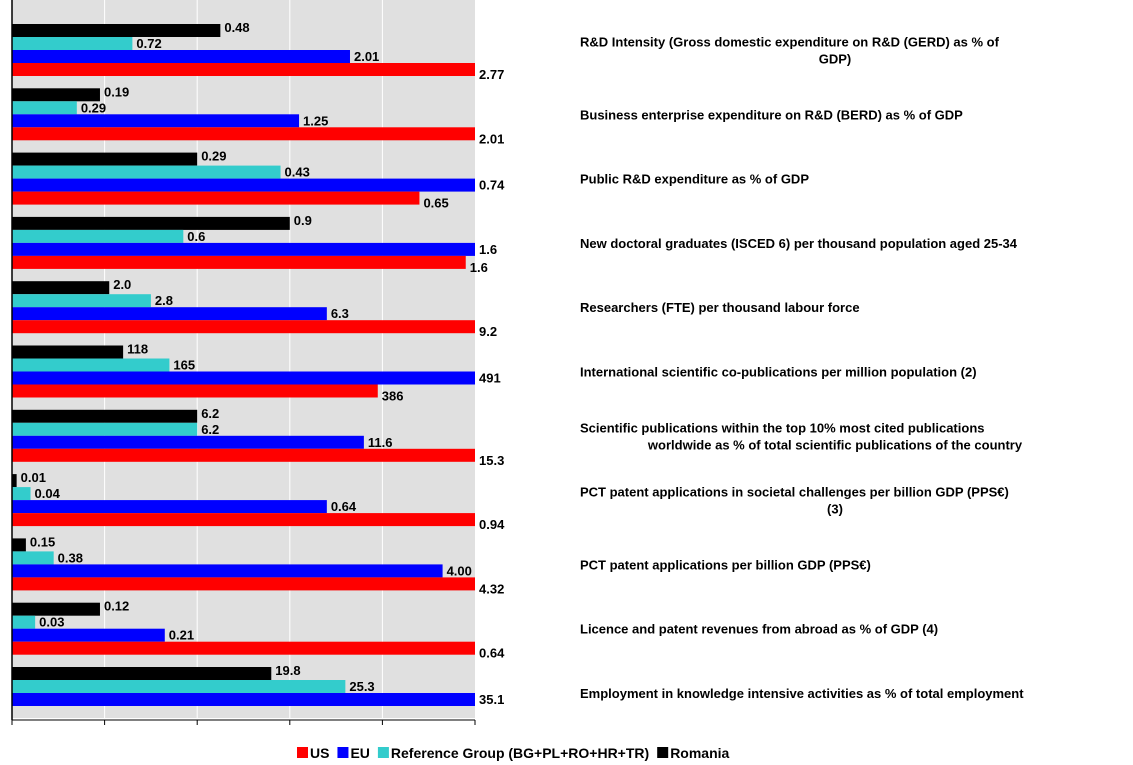 The image size is (1133, 765). What do you see at coordinates (236, 27) in the screenshot?
I see `data-label-romania: 0.48` at bounding box center [236, 27].